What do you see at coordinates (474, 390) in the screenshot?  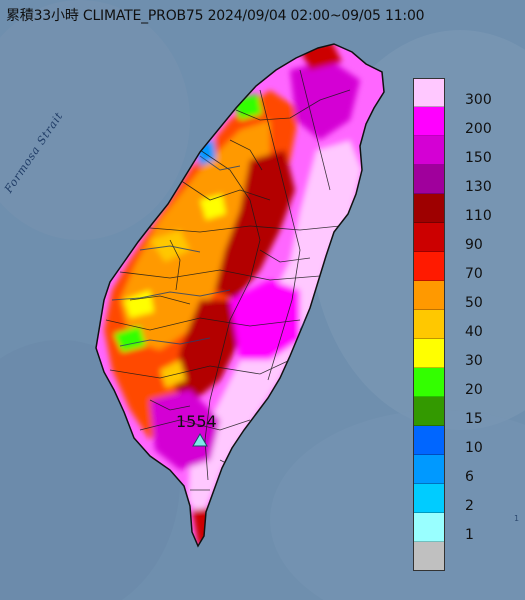 I see `legend-label: 20` at bounding box center [474, 390].